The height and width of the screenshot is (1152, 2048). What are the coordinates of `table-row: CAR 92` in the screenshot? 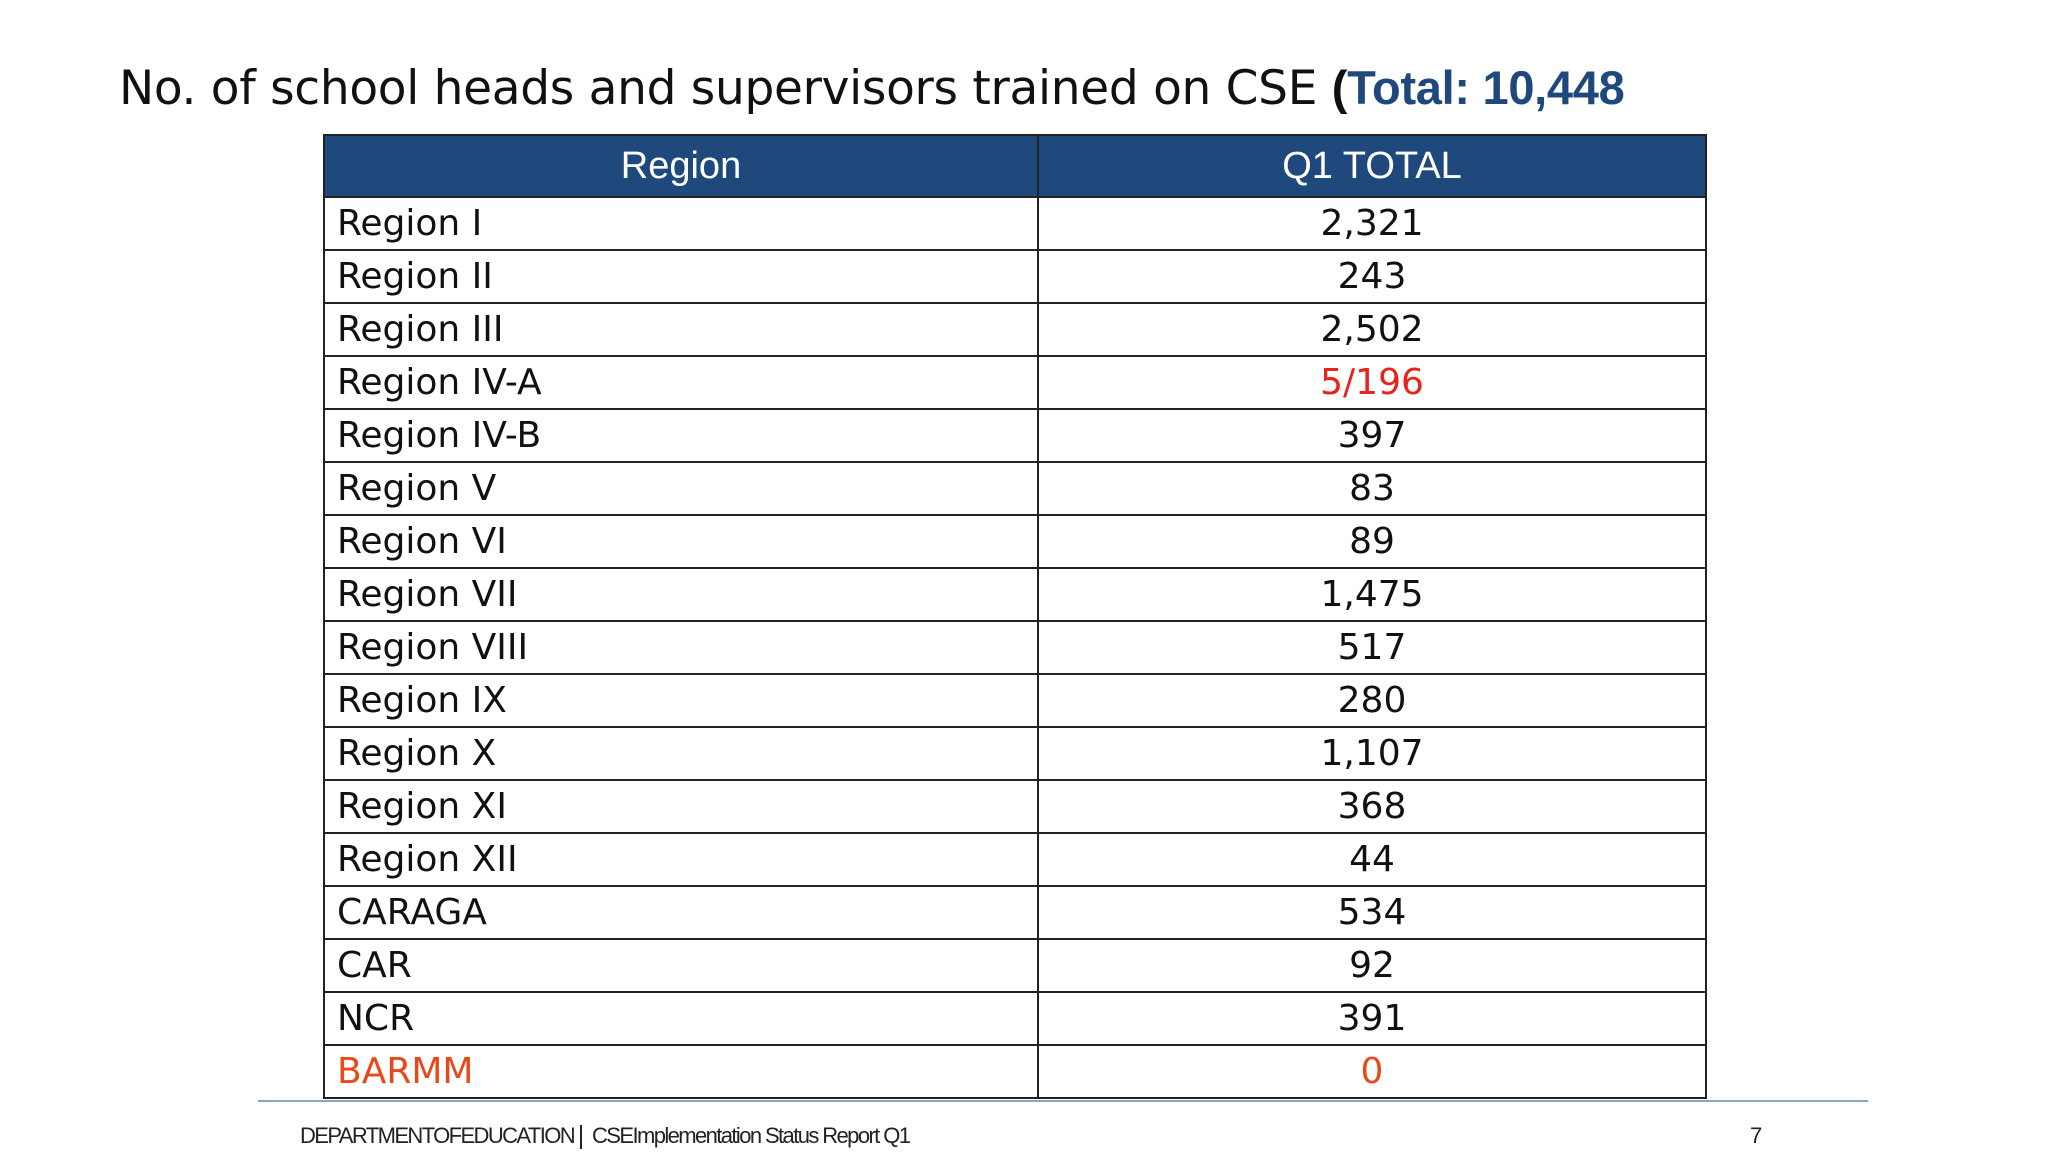 It's located at (1015, 965).